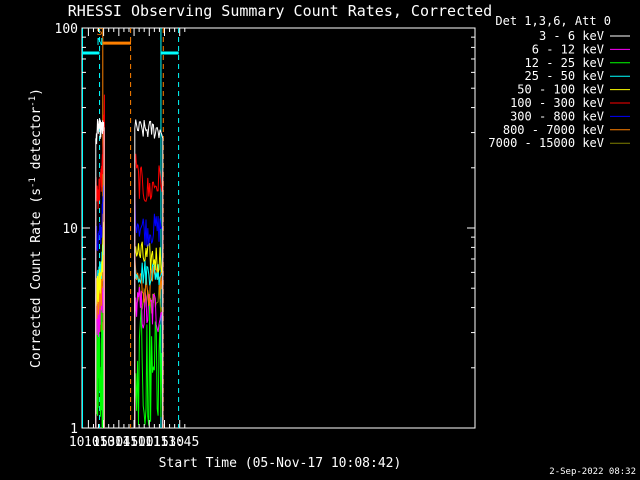  I want to click on flag-label-n: N, so click(100, 42).